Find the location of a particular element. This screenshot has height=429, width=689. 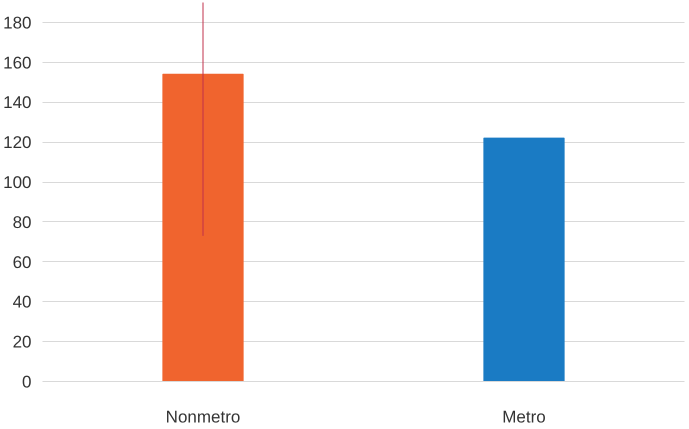

y-tick-label: 40 is located at coordinates (22, 302).